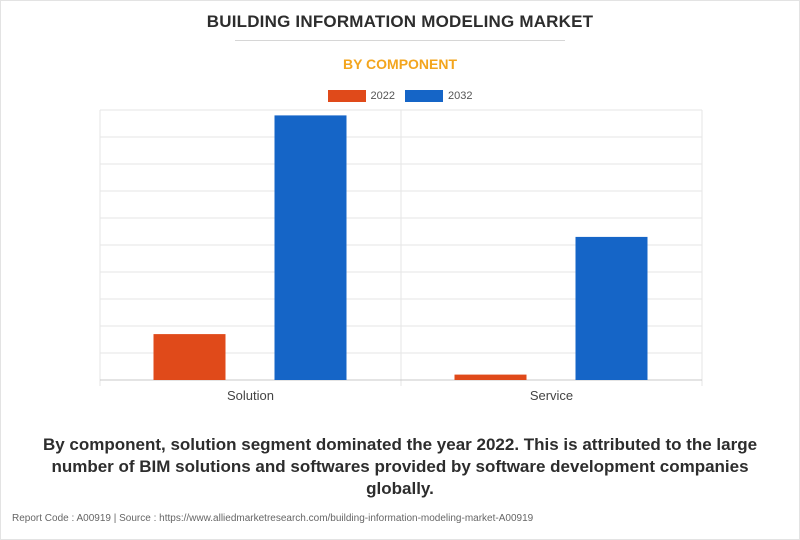 Image resolution: width=800 pixels, height=540 pixels. I want to click on bar-2022-service, so click(490, 377).